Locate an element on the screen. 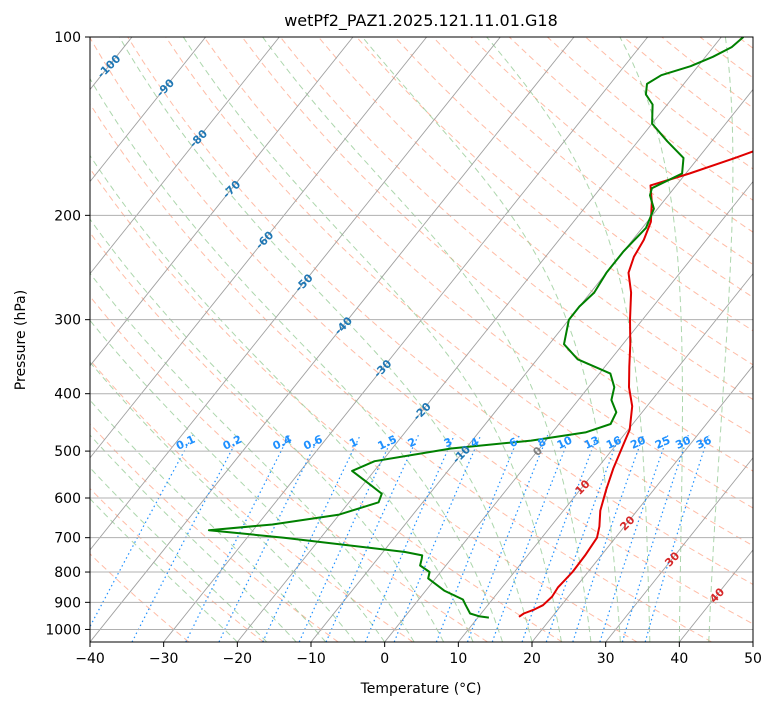 The height and width of the screenshot is (708, 775). x-tick-label: 40 is located at coordinates (679, 659).